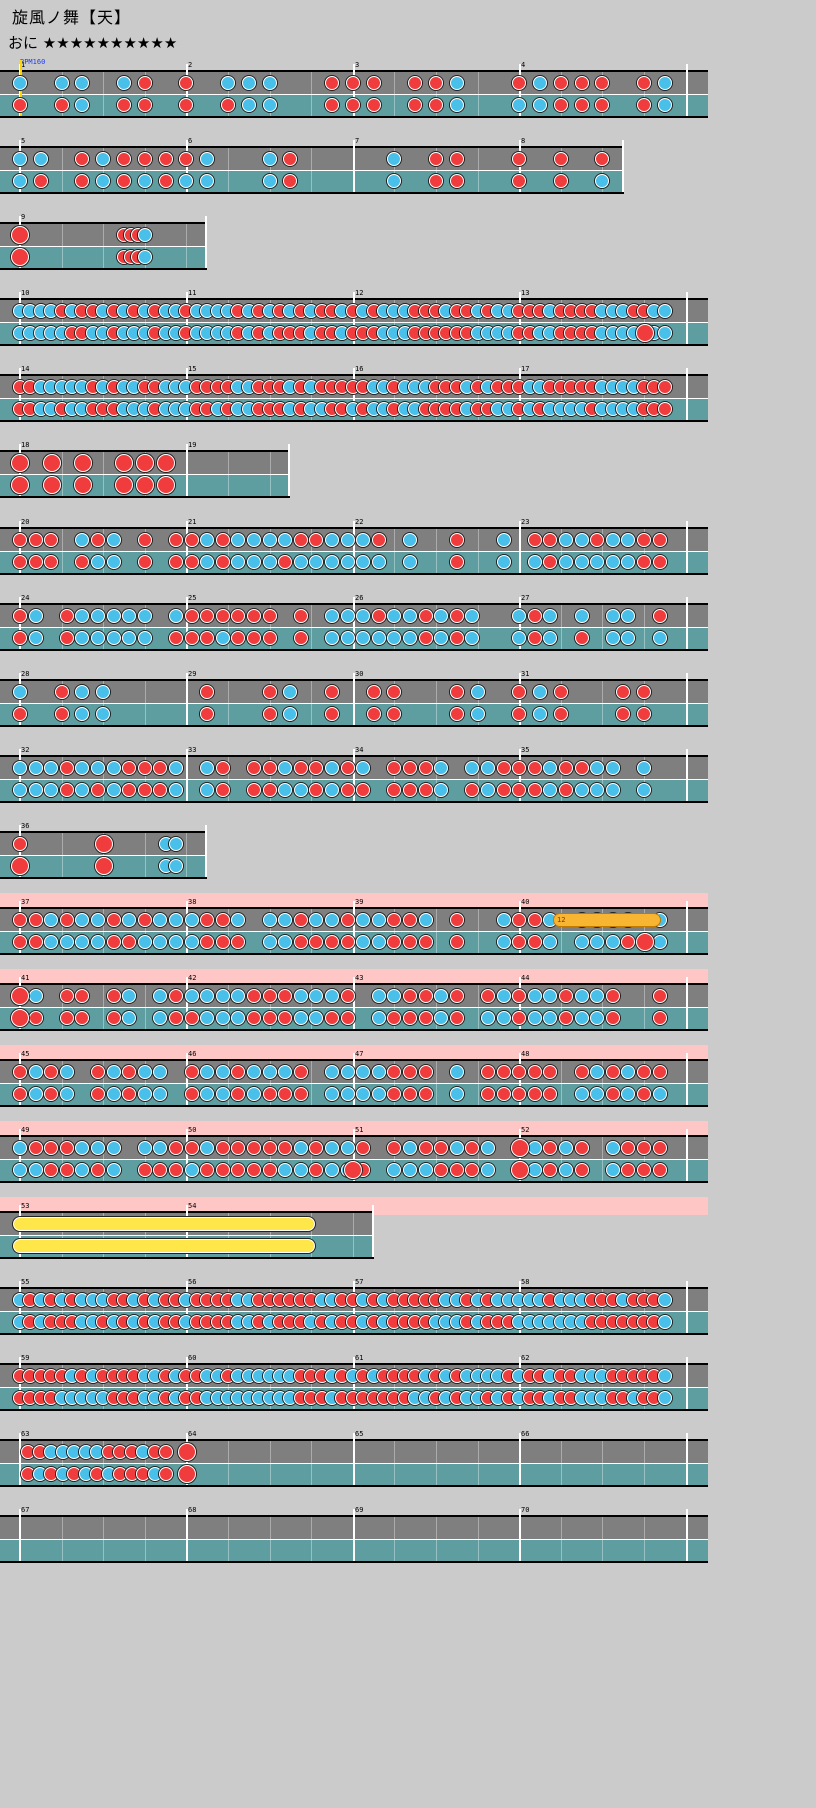  I want to click on measure-number: 58, so click(525, 1282).